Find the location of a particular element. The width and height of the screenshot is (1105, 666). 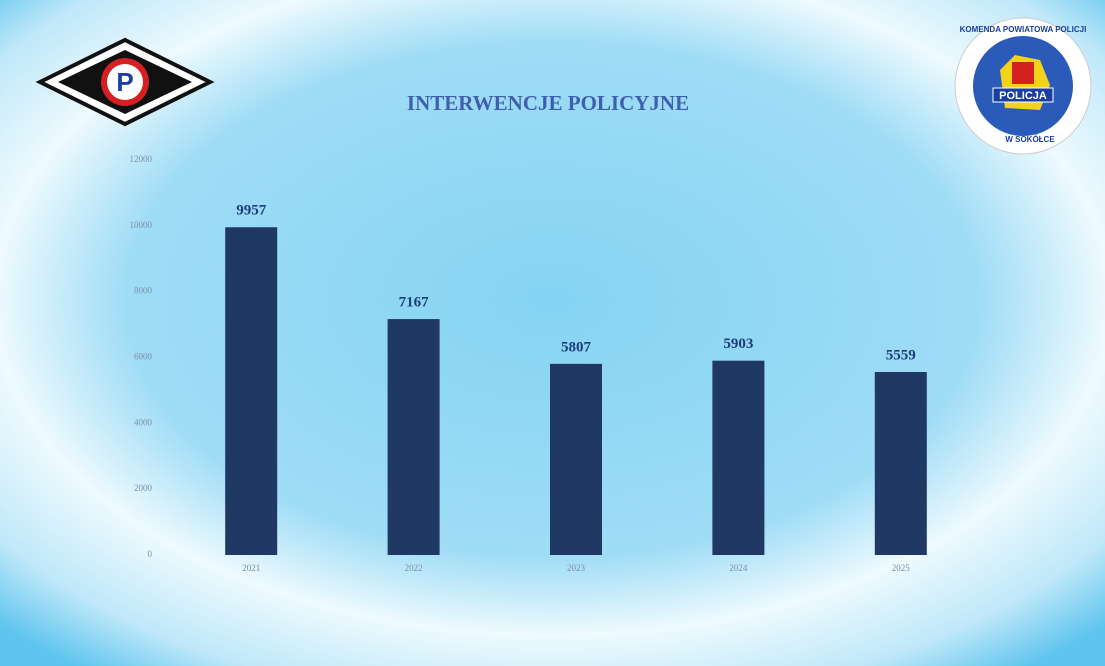

y-tick-label: 4000 is located at coordinates (143, 422).